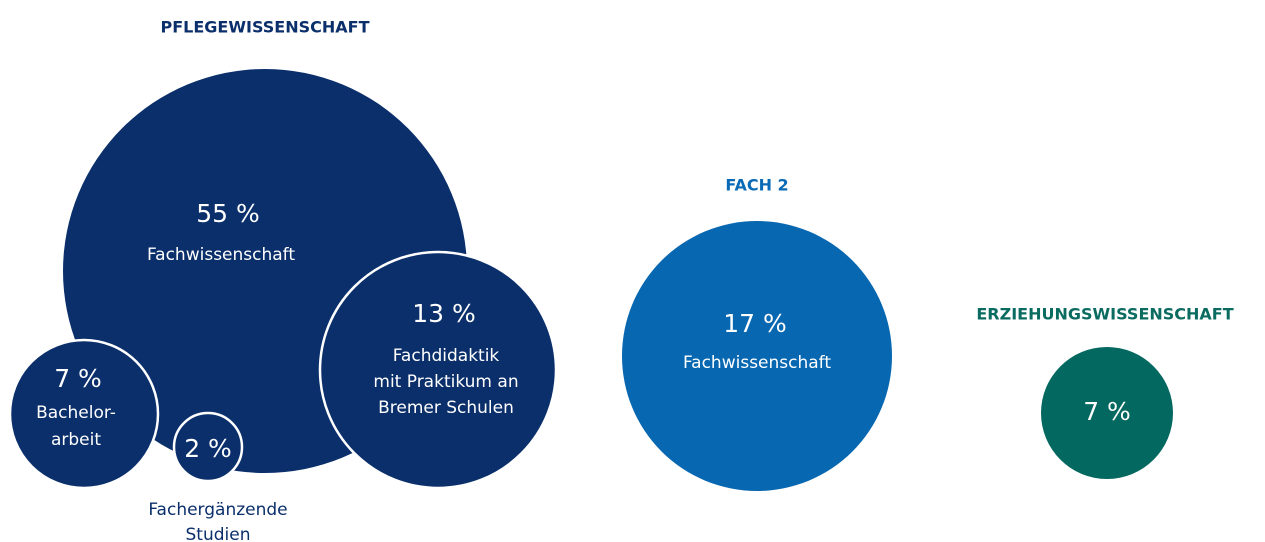 The height and width of the screenshot is (542, 1265). I want to click on group-title: FACH 2, so click(756, 185).